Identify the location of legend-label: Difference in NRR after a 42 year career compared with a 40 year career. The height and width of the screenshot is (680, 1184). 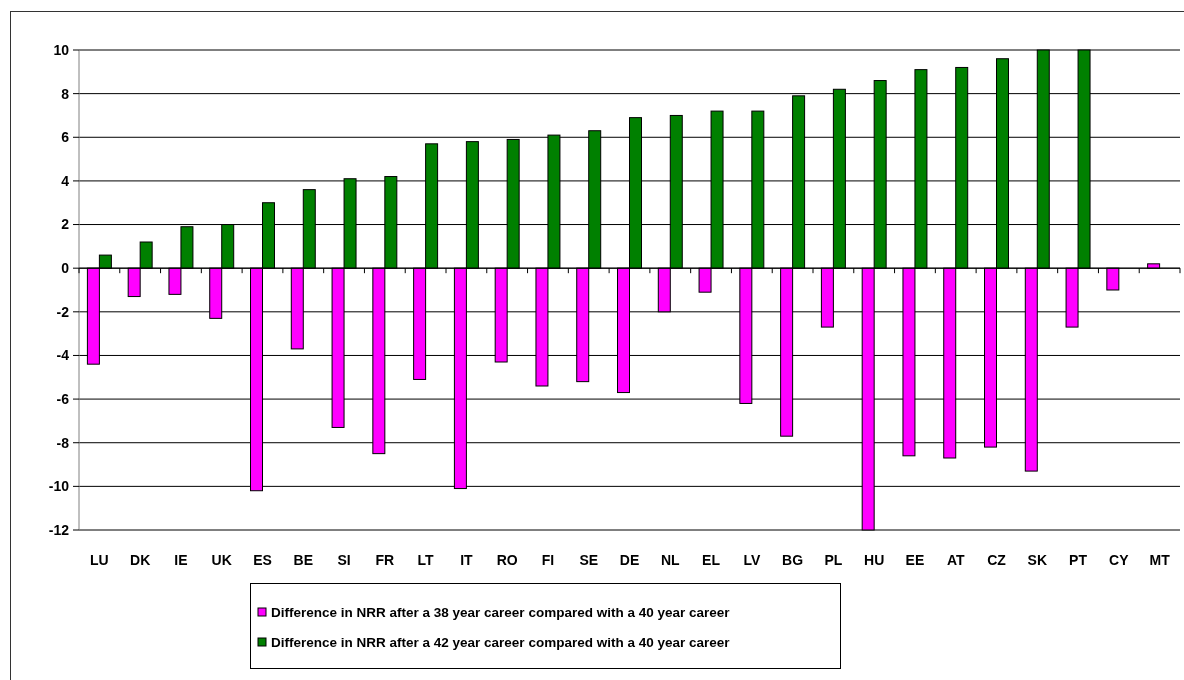
(501, 642).